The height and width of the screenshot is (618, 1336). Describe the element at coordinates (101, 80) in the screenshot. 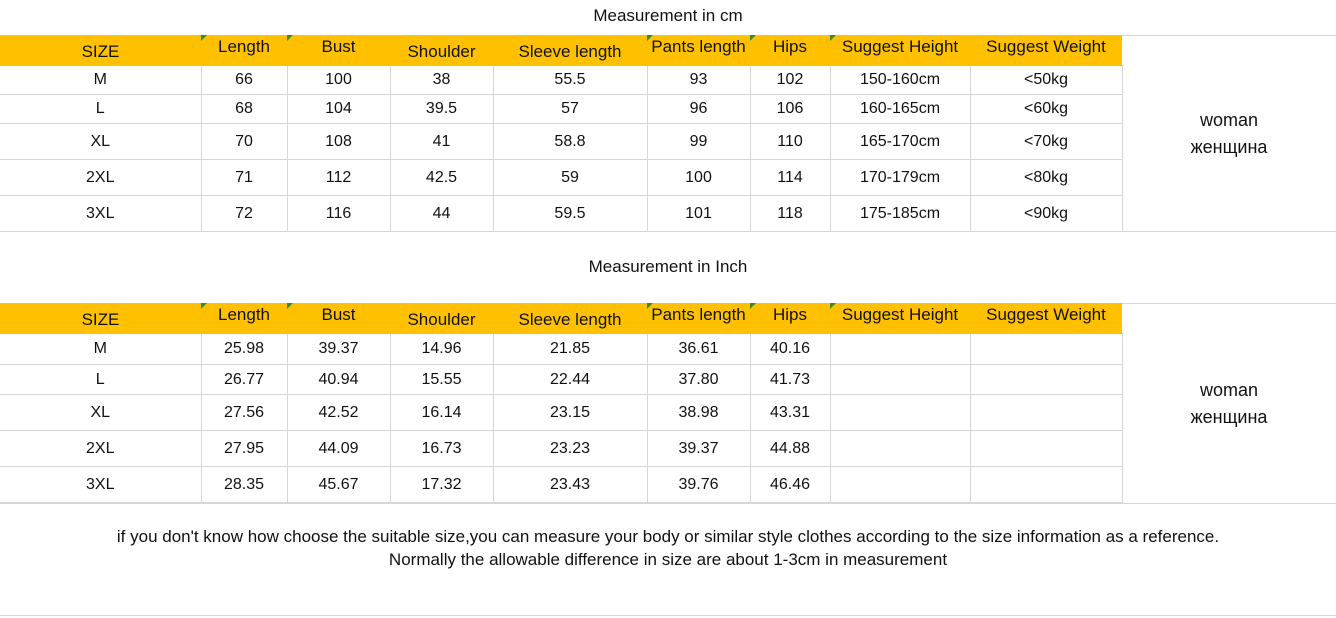

I see `size-cell: M` at that location.